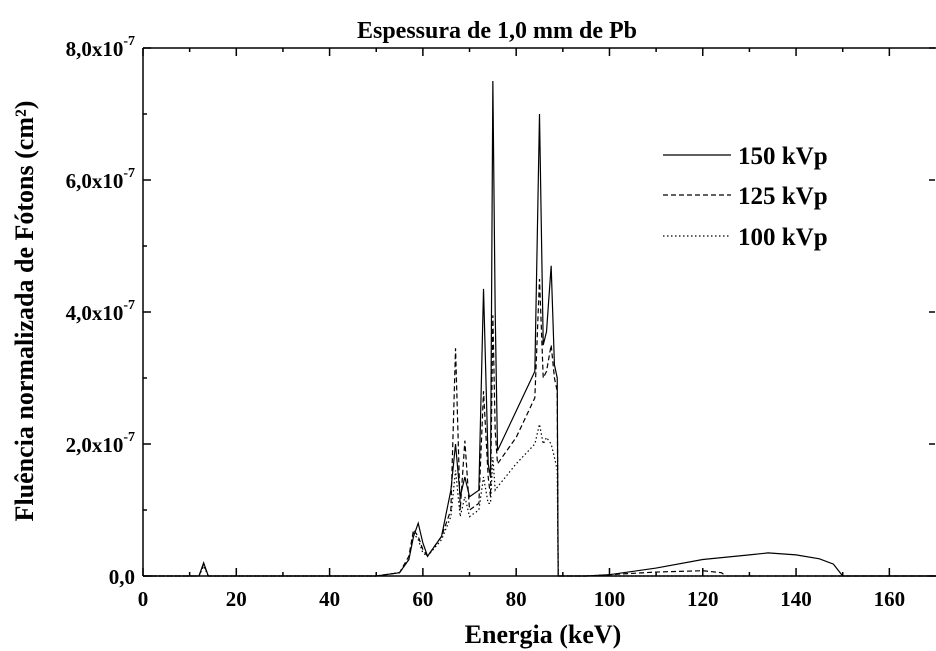 This screenshot has height=651, width=936. What do you see at coordinates (497, 31) in the screenshot?
I see `chart-title: Espessura de 1,0 mm de Pb` at bounding box center [497, 31].